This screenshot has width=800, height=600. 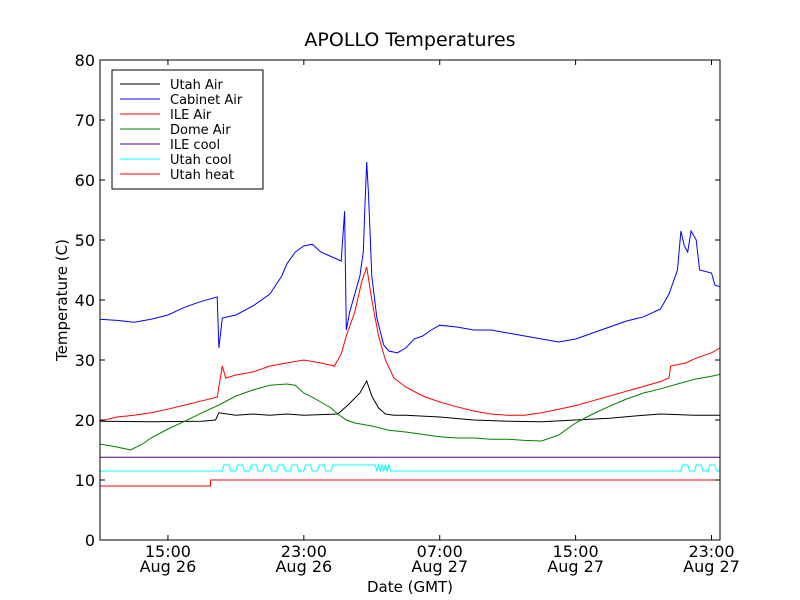 I want to click on chart-title: APOLLO Temperatures, so click(x=409, y=40).